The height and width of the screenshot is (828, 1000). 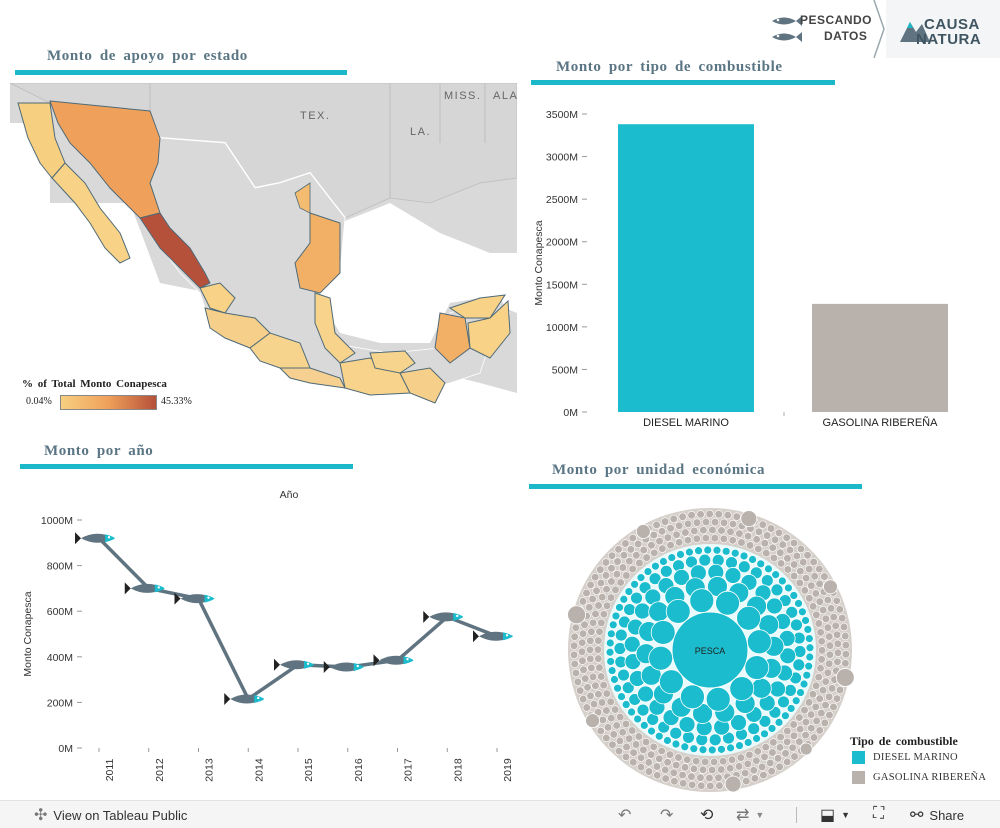 What do you see at coordinates (666, 815) in the screenshot?
I see `redo-button: ↷` at bounding box center [666, 815].